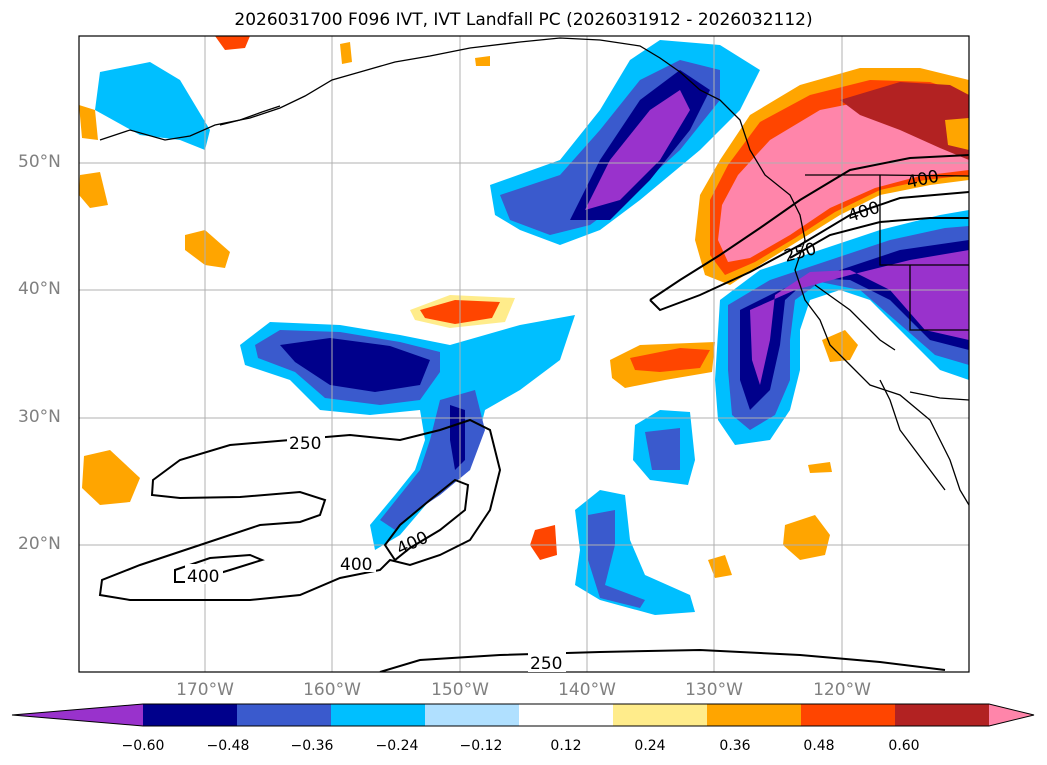  What do you see at coordinates (587, 690) in the screenshot?
I see `lon-label: 140°W` at bounding box center [587, 690].